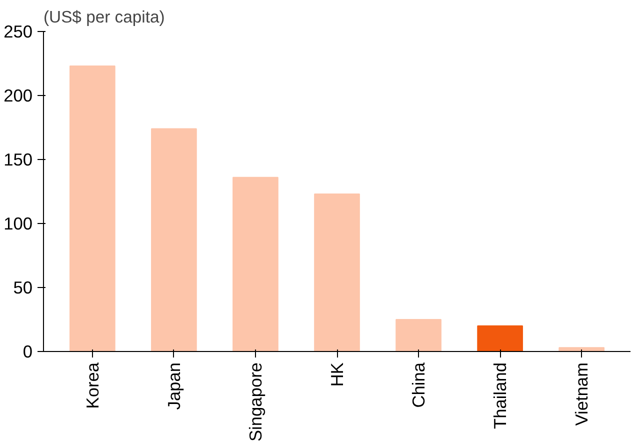  Describe the element at coordinates (337, 374) in the screenshot. I see `x-tick-label: HK` at that location.